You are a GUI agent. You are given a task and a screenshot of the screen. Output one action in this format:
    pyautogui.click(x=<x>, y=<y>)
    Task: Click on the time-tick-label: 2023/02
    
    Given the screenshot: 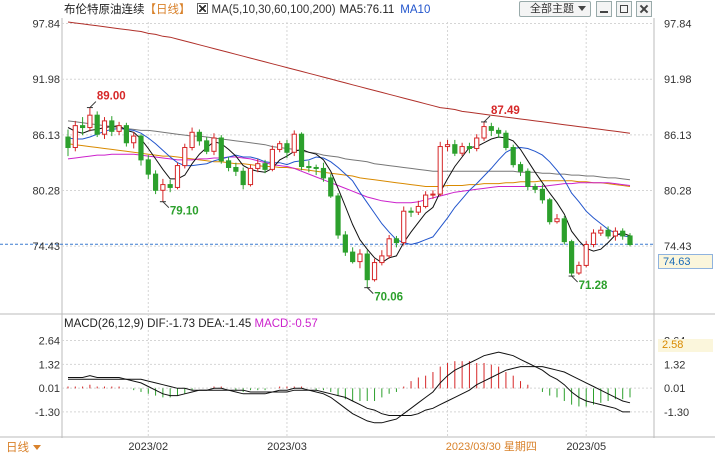 What is the action you would take?
    pyautogui.click(x=148, y=447)
    